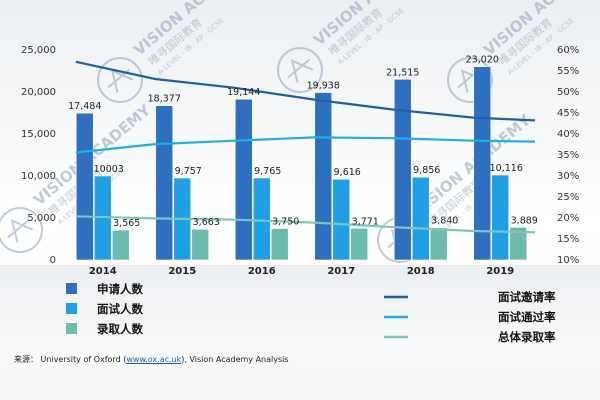 This screenshot has height=400, width=600. What do you see at coordinates (402, 72) in the screenshot?
I see `data-label: 21,515` at bounding box center [402, 72].